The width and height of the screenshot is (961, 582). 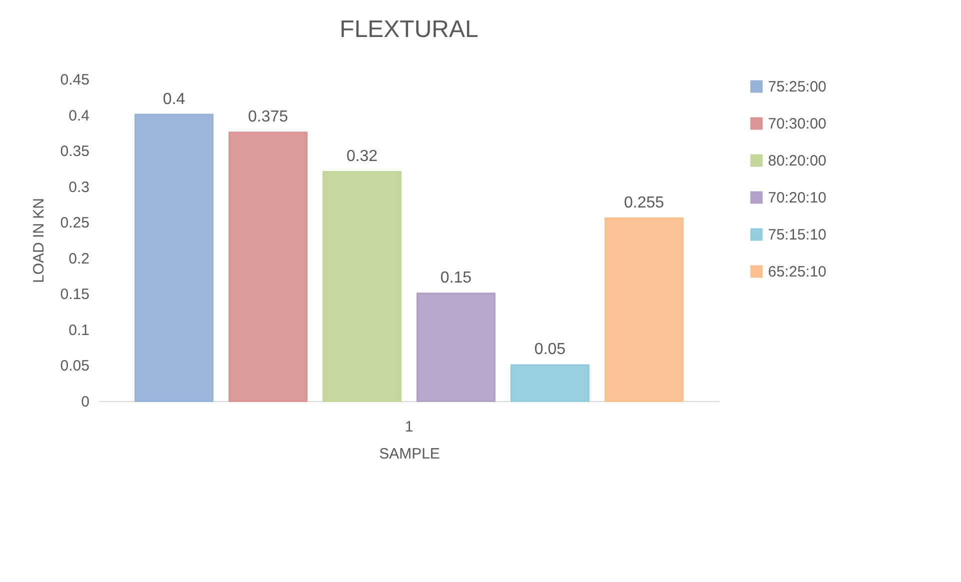 I want to click on y-tick-label: 0.4, so click(x=79, y=115).